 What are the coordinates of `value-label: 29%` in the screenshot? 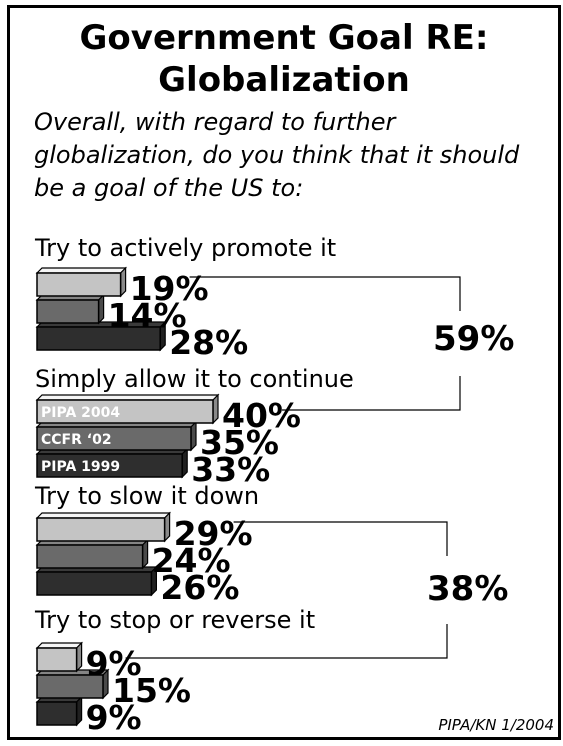 It's located at (213, 533).